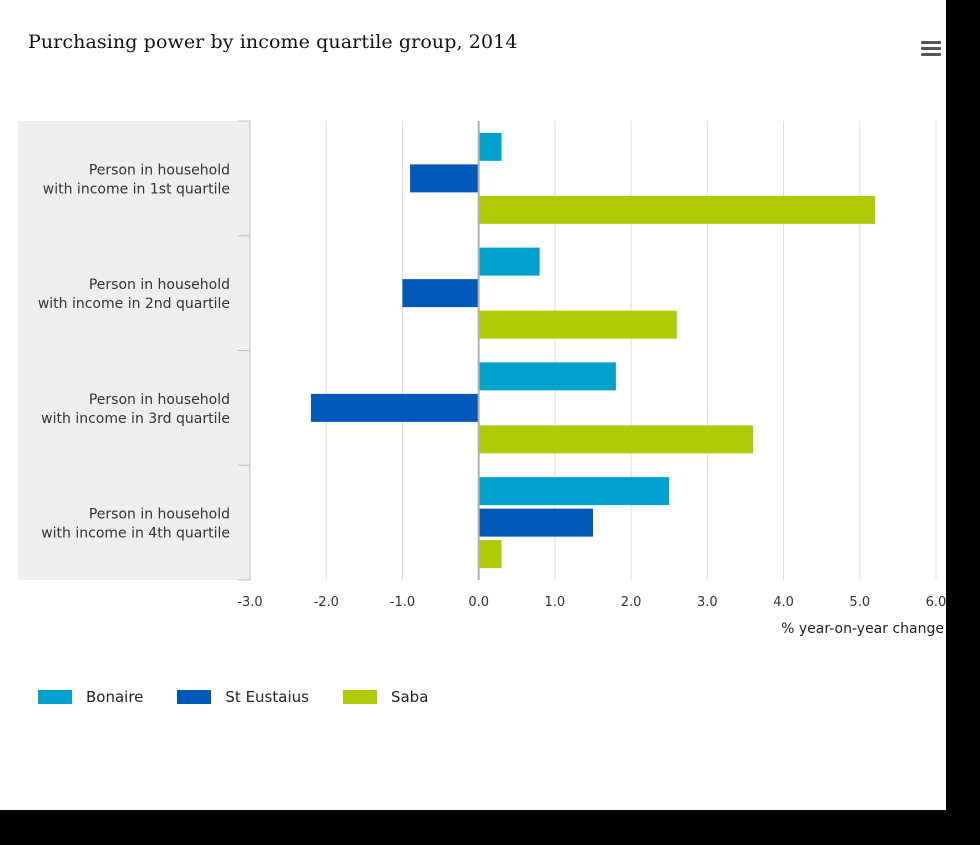  I want to click on x-tick-label: 1.0, so click(555, 602).